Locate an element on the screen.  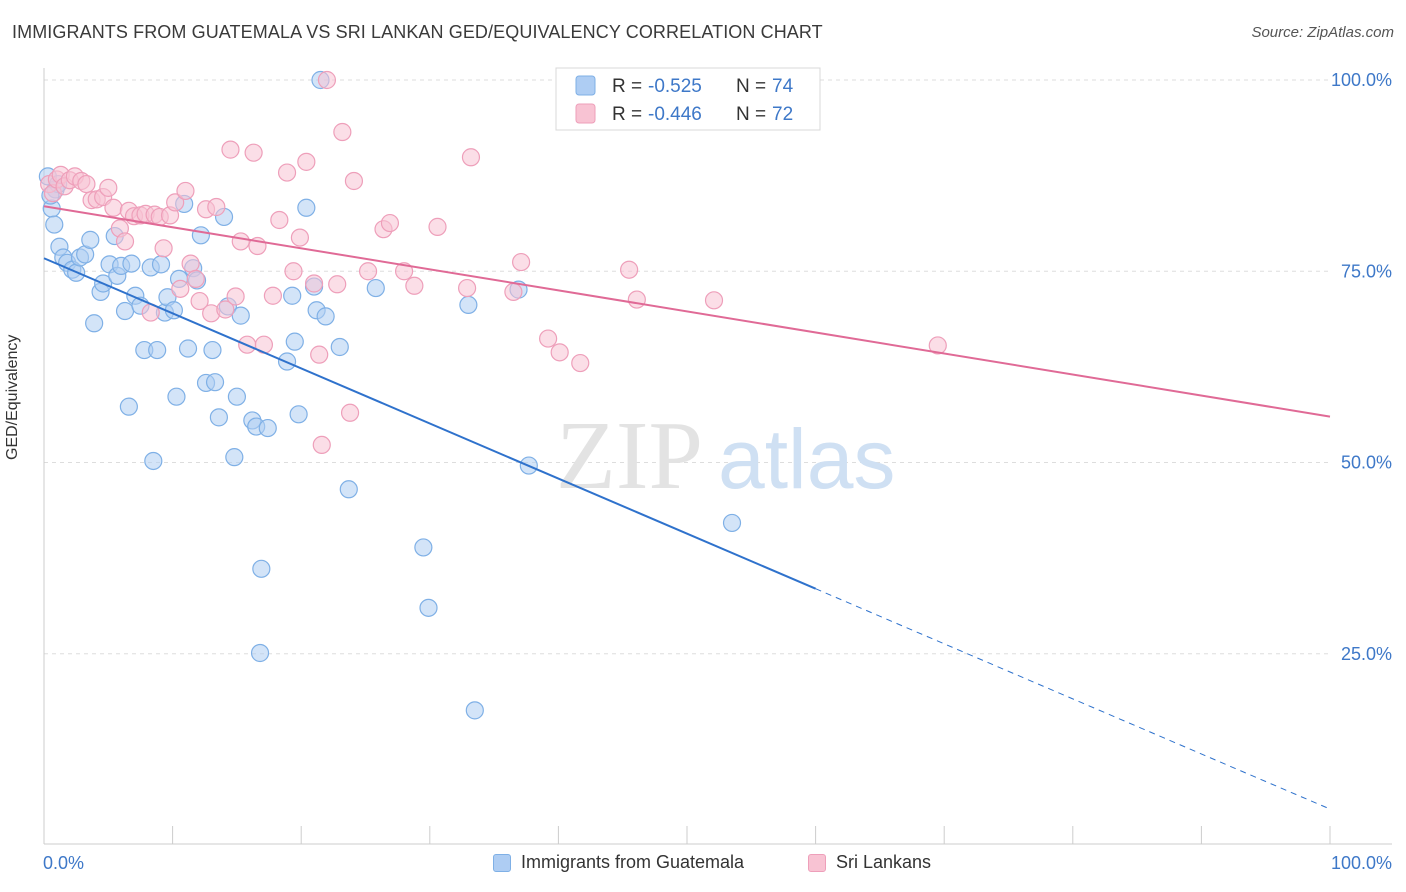
legend-swatch-pink is located at coordinates (817, 862).